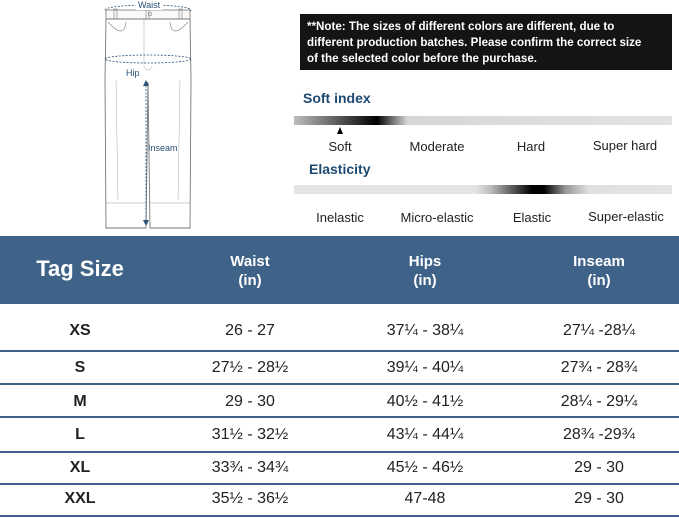 This screenshot has height=518, width=679. Describe the element at coordinates (80, 401) in the screenshot. I see `size-cell: M` at that location.